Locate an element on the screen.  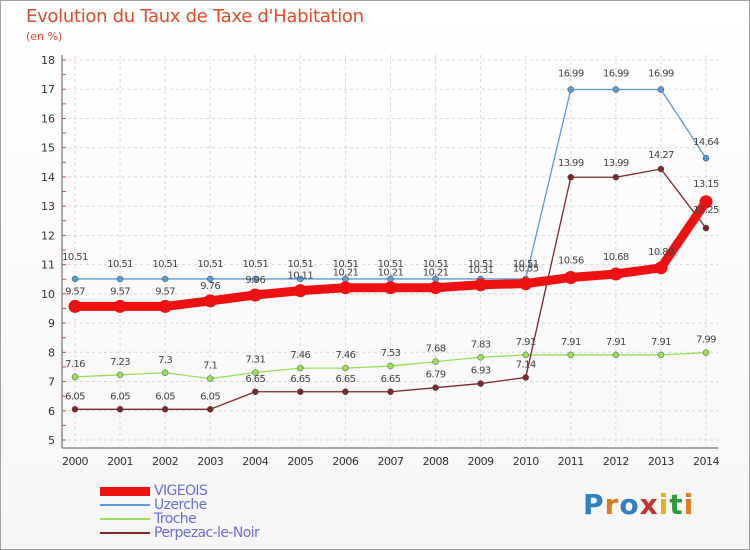
y-tick-label: 14 is located at coordinates (48, 177).